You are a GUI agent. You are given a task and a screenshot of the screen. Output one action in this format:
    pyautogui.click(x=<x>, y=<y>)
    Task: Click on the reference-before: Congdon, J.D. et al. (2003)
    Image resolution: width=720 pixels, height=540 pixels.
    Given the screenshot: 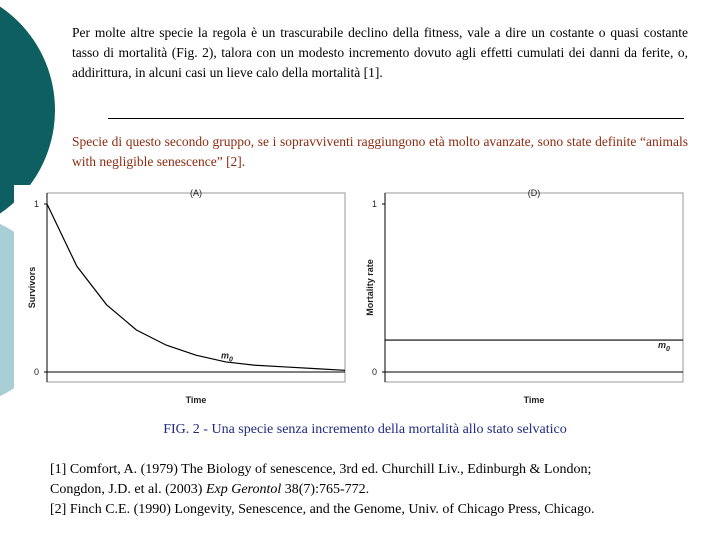 What is the action you would take?
    pyautogui.click(x=128, y=489)
    